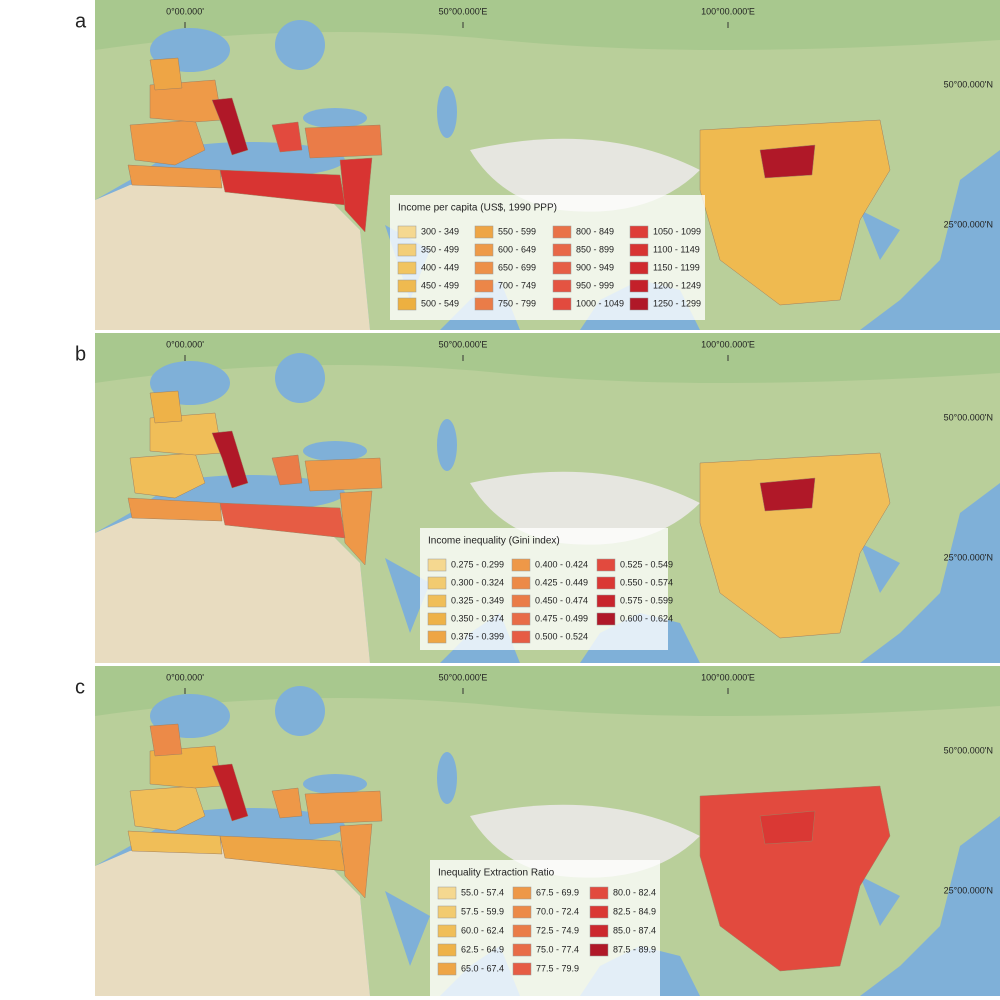 This screenshot has height=1000, width=1000. I want to click on legend-item: 87.5 - 89.9, so click(634, 949).